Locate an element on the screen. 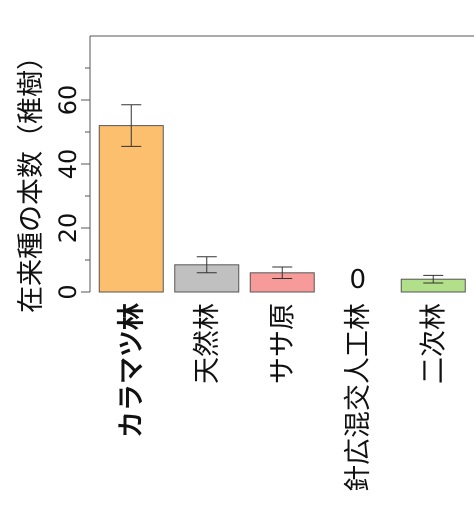 The image size is (474, 528). data-label: 0 is located at coordinates (357, 280).